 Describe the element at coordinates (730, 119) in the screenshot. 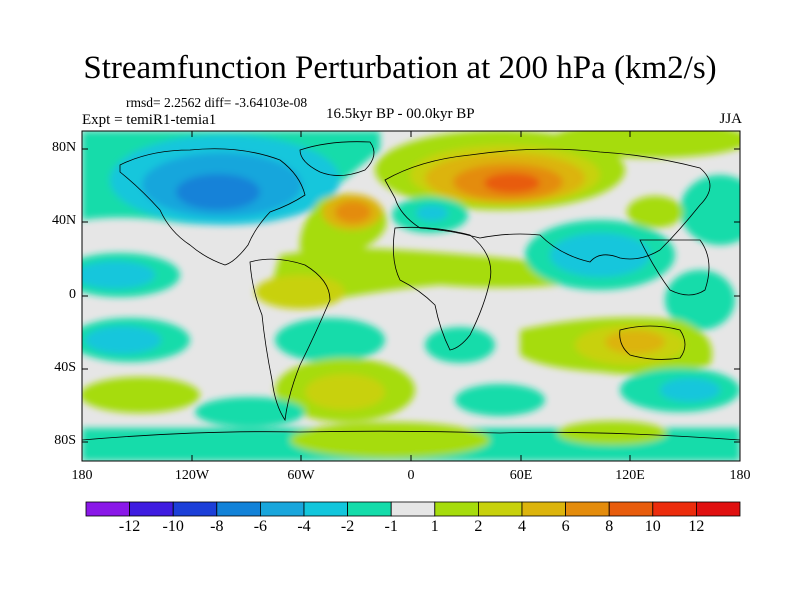

I see `season-label: JJA` at that location.